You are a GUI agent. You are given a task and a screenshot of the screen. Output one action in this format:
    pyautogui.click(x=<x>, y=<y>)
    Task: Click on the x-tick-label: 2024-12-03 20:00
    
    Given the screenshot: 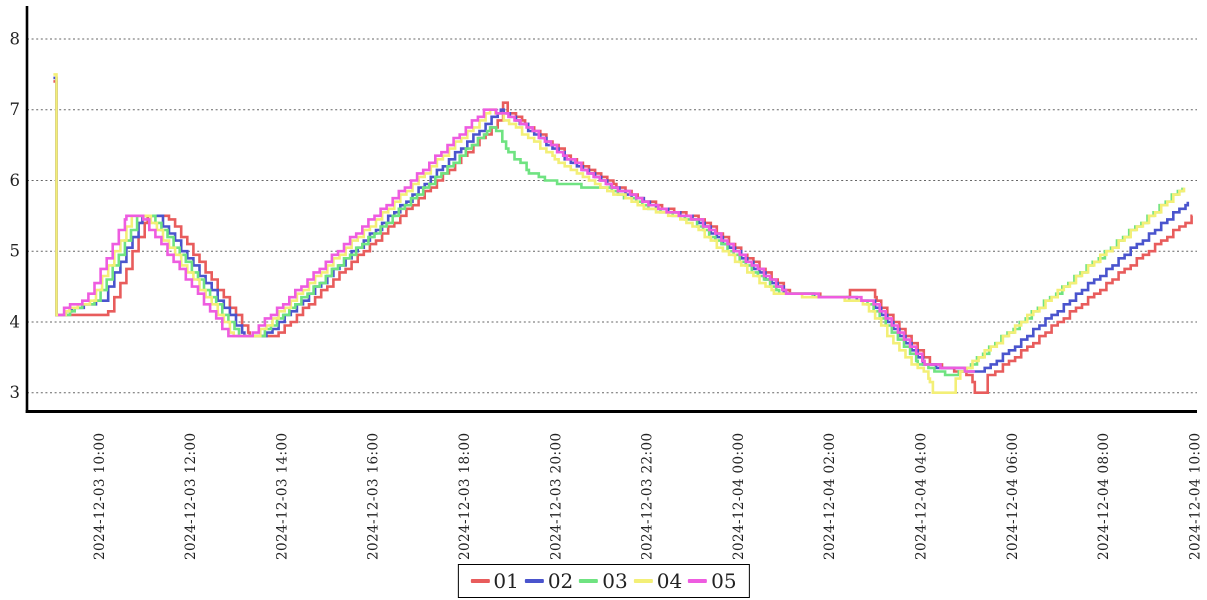 What is the action you would take?
    pyautogui.click(x=556, y=496)
    